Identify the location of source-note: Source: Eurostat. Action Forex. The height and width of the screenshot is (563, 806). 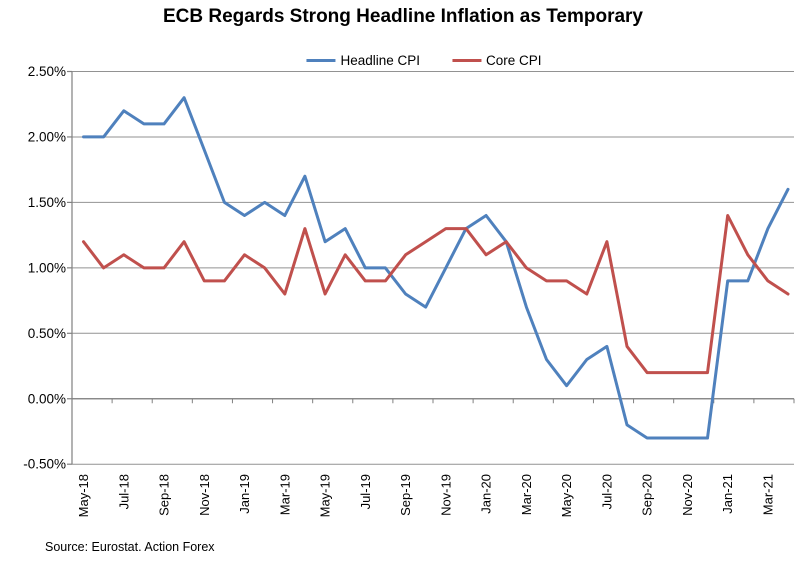
(130, 547).